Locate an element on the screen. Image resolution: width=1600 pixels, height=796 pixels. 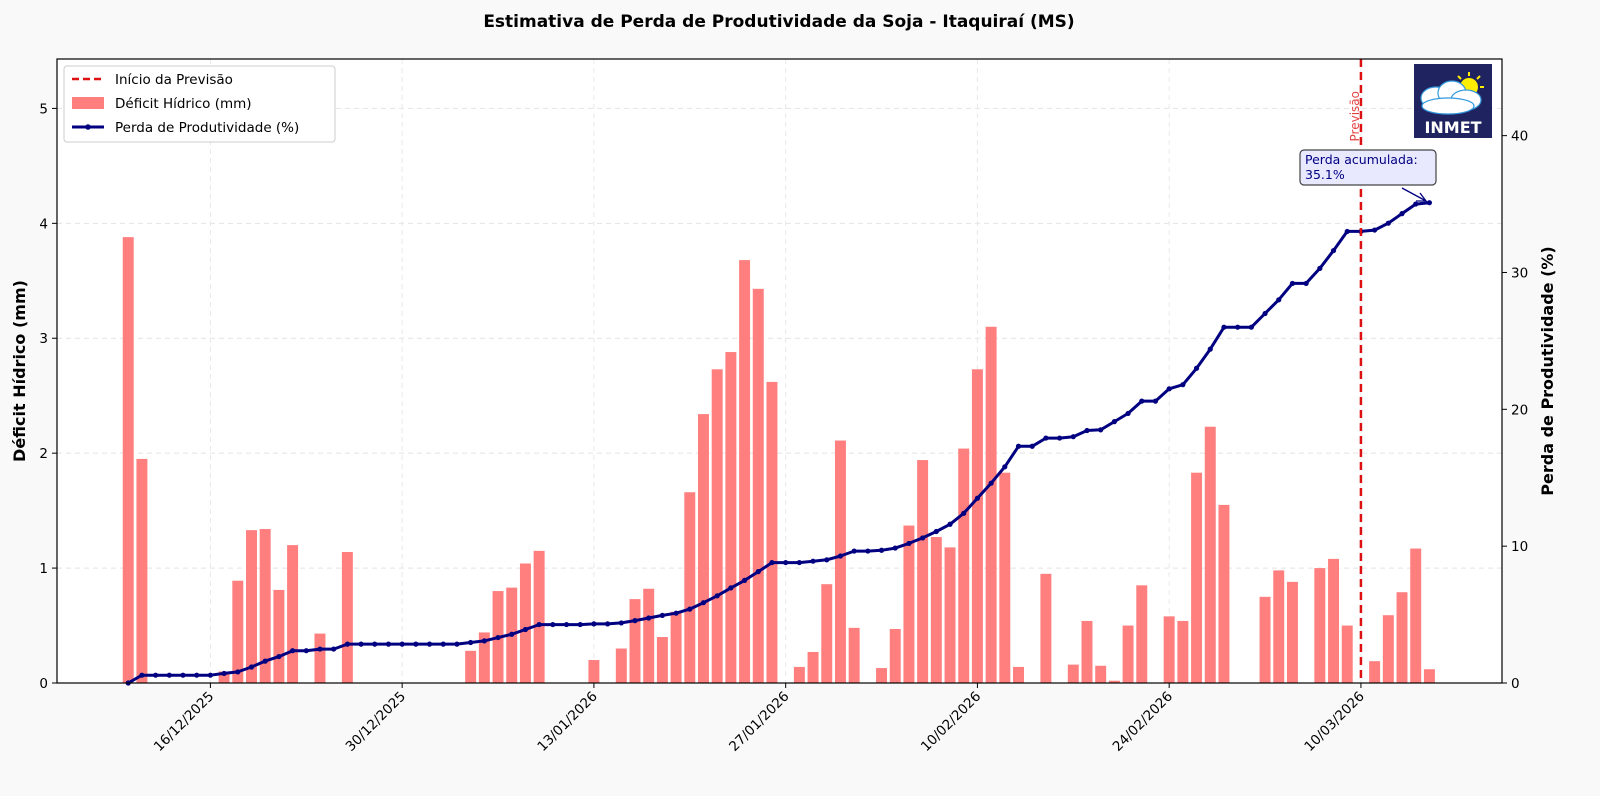
y-tick-label-right: 10 is located at coordinates (1519, 547).